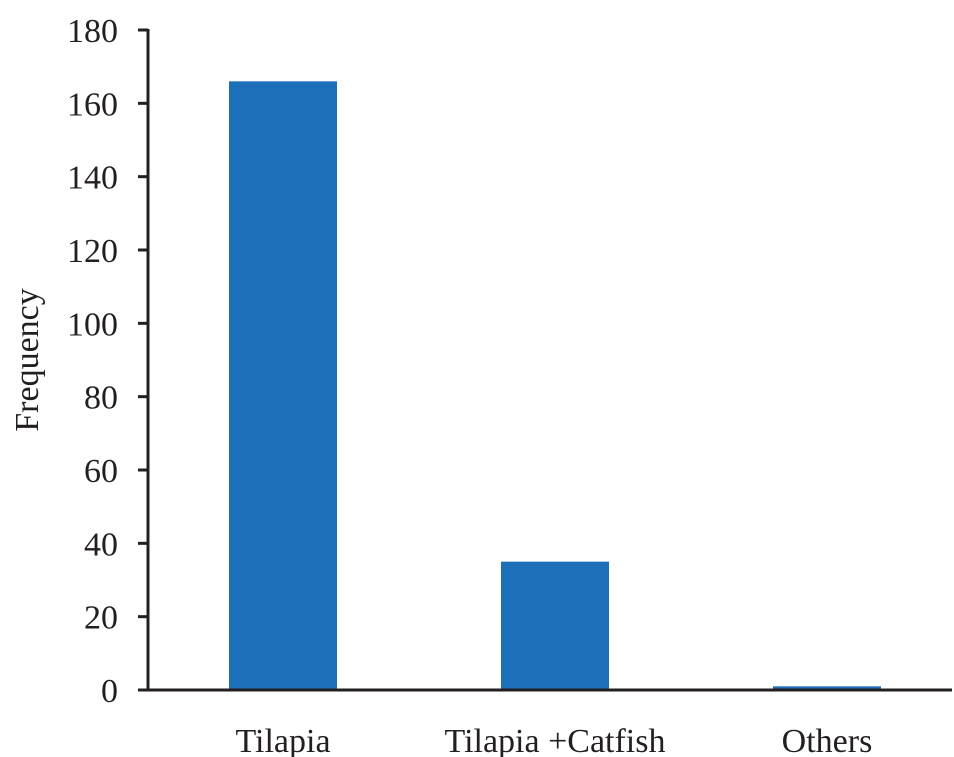  What do you see at coordinates (92, 324) in the screenshot?
I see `y-tick-label: 100` at bounding box center [92, 324].